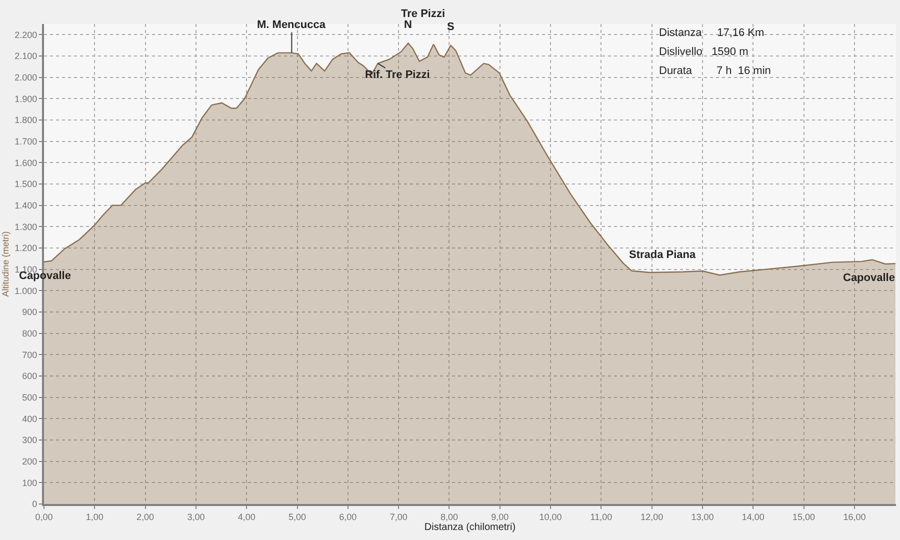 The height and width of the screenshot is (540, 900). What do you see at coordinates (291, 25) in the screenshot?
I see `annotation: M. Mencucca` at bounding box center [291, 25].